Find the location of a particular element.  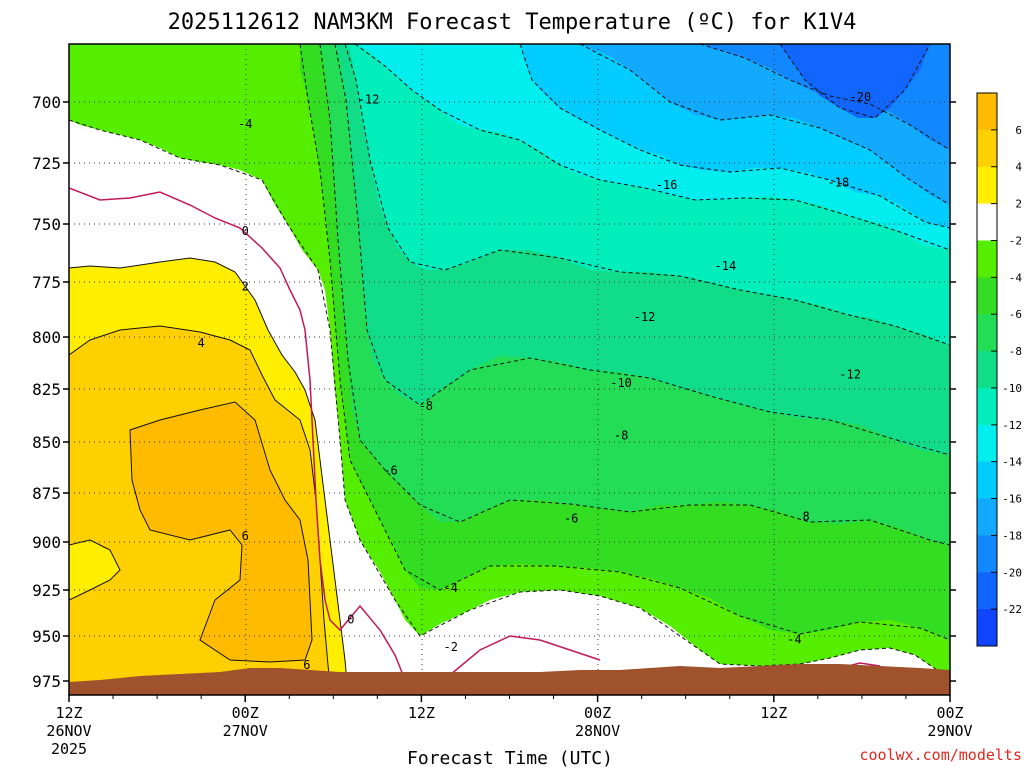

colorbar-label: -2 is located at coordinates (1015, 240).